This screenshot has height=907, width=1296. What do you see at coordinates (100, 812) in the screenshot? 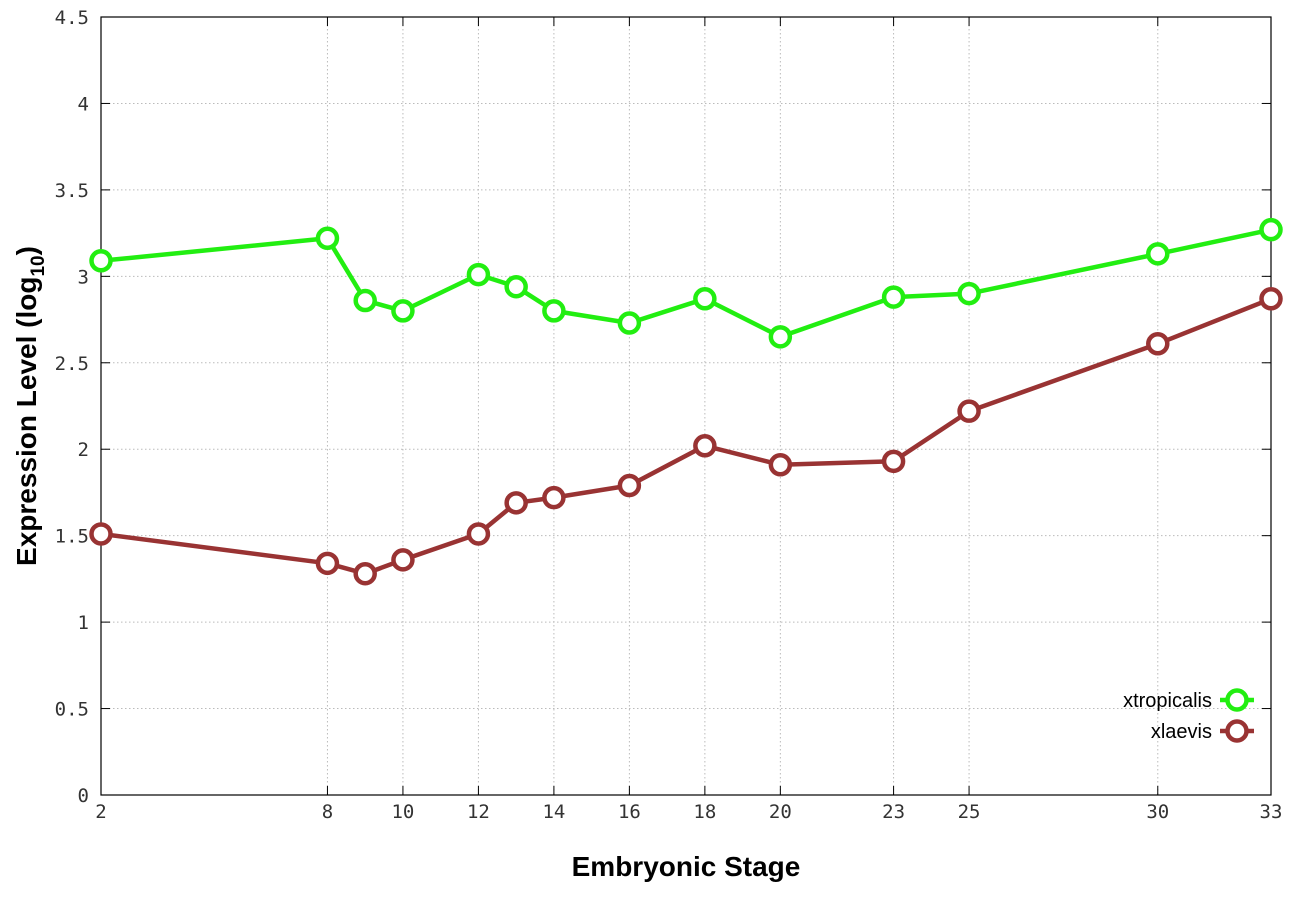
I see `x-tick-label: 2` at bounding box center [100, 812].